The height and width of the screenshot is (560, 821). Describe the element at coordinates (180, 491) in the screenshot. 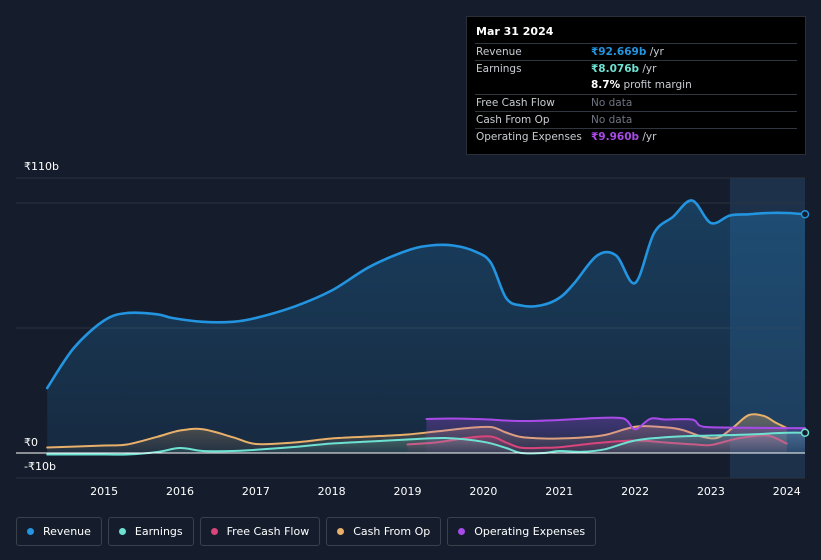

I see `x-tick-label: 2016` at that location.